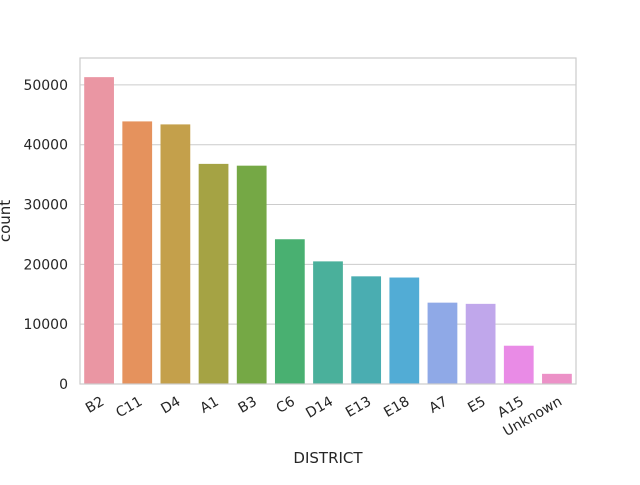 The width and height of the screenshot is (640, 485). Describe the element at coordinates (518, 364) in the screenshot. I see `bar-a15` at that location.